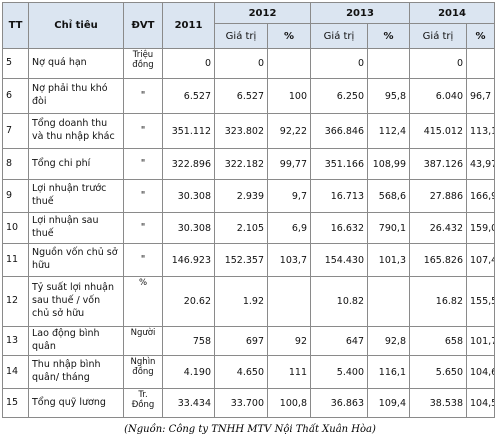  What do you see at coordinates (339, 260) in the screenshot?
I see `value-cell: 154.430` at bounding box center [339, 260].